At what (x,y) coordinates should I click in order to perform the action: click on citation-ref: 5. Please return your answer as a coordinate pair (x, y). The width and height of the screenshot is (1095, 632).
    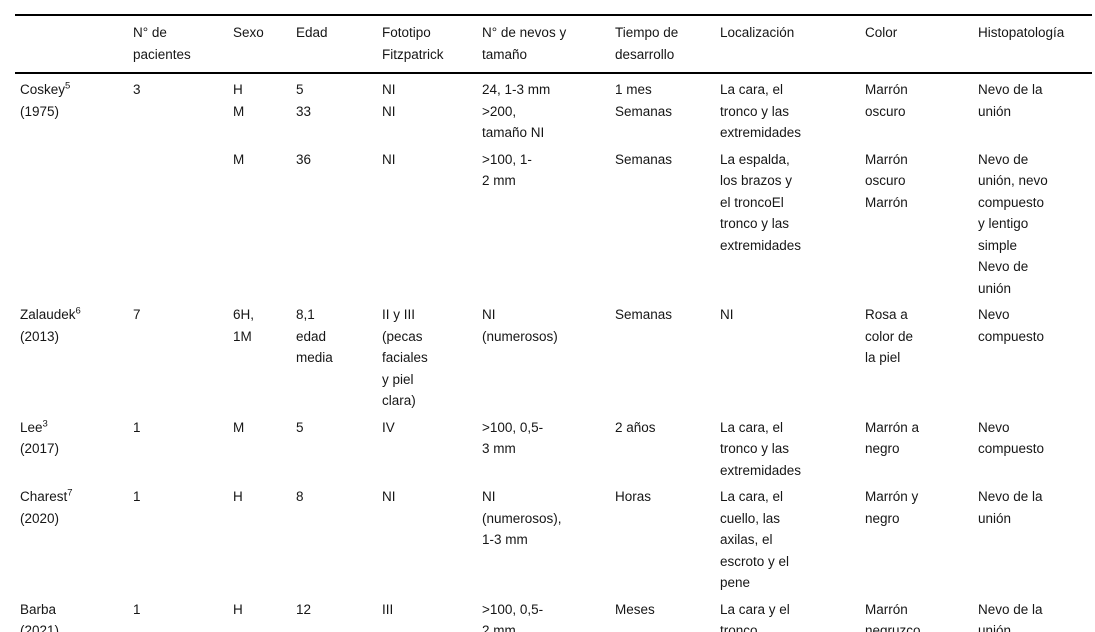
    Looking at the image, I should click on (68, 86).